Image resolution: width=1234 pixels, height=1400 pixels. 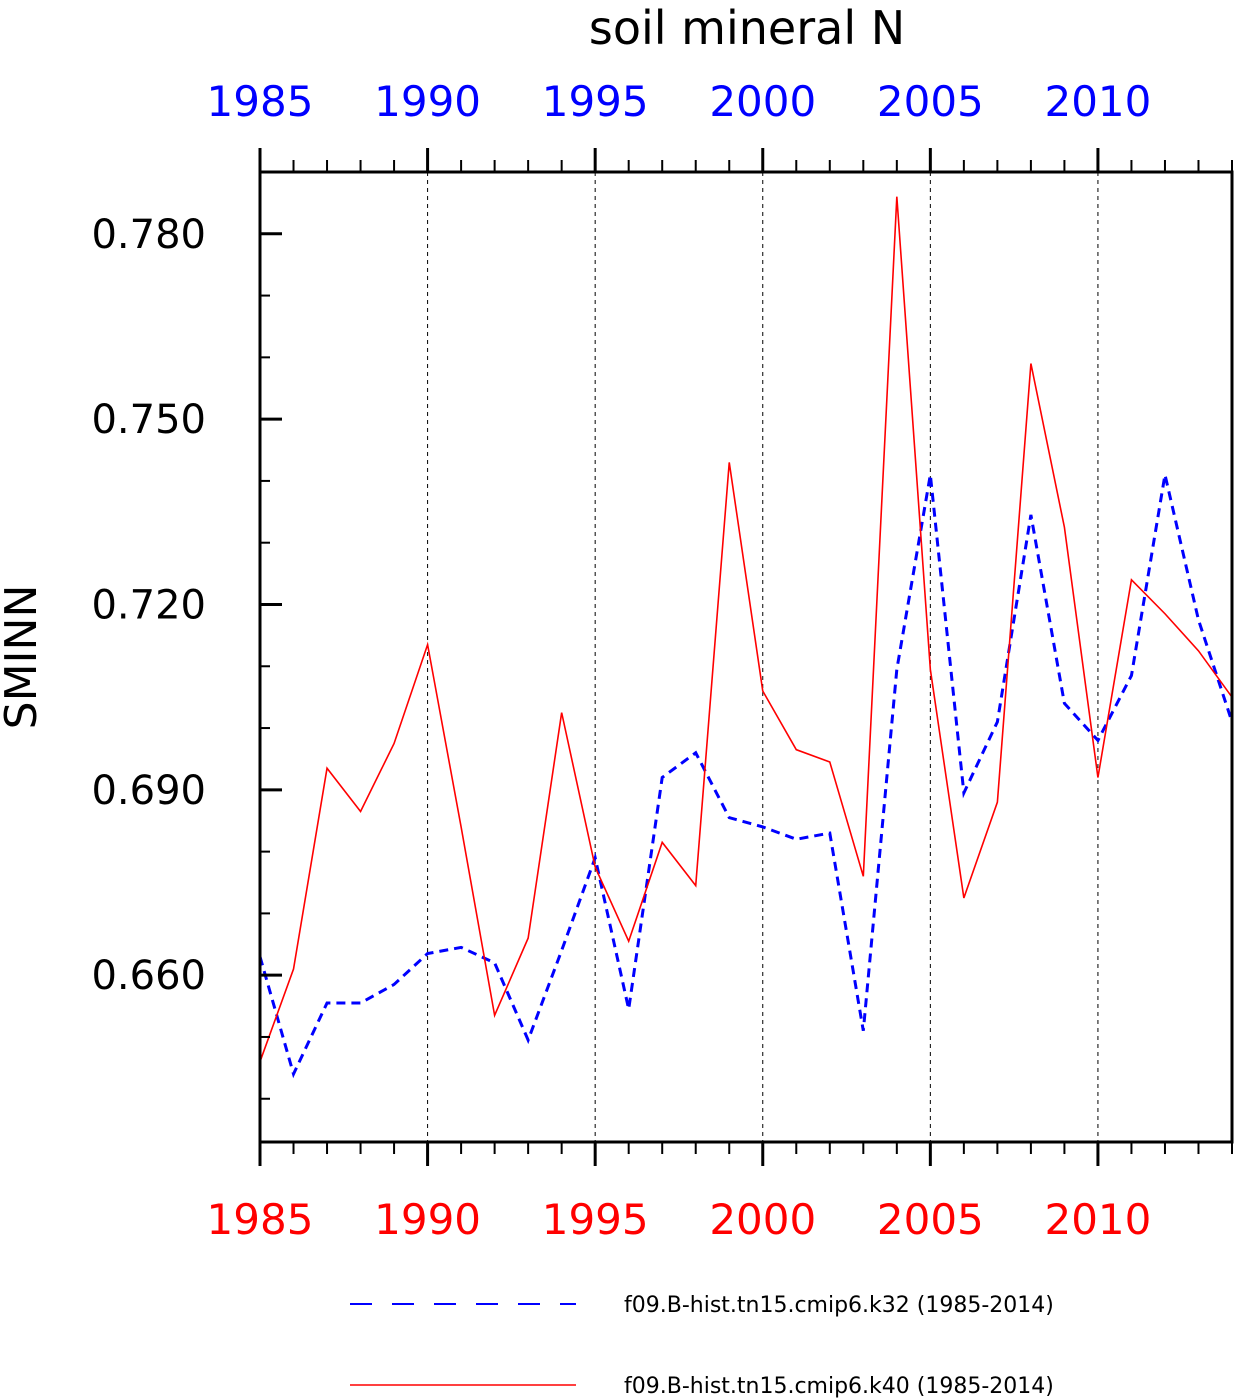 I want to click on chart-title: soil mineral N, so click(x=747, y=28).